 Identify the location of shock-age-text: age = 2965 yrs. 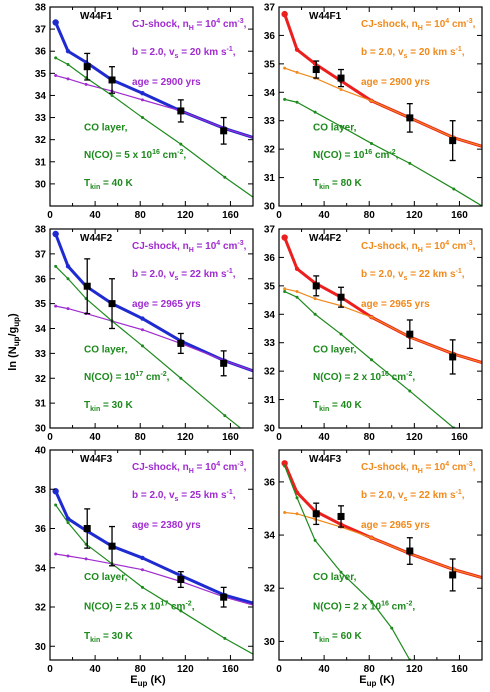
(395, 304).